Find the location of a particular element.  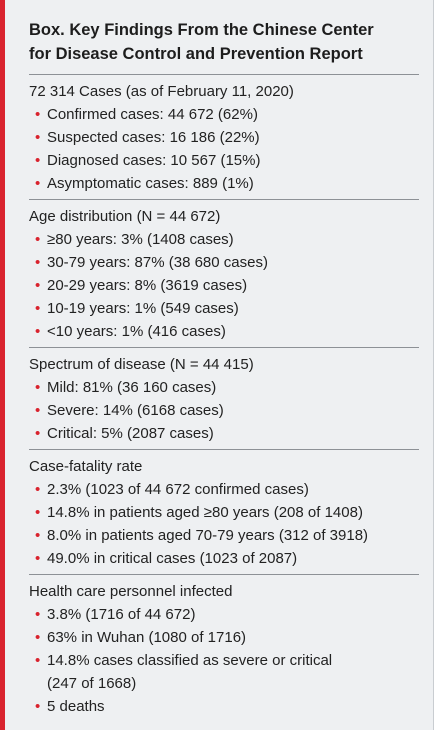

list-item: Mild: 81% (36 160 cases) is located at coordinates (224, 387).